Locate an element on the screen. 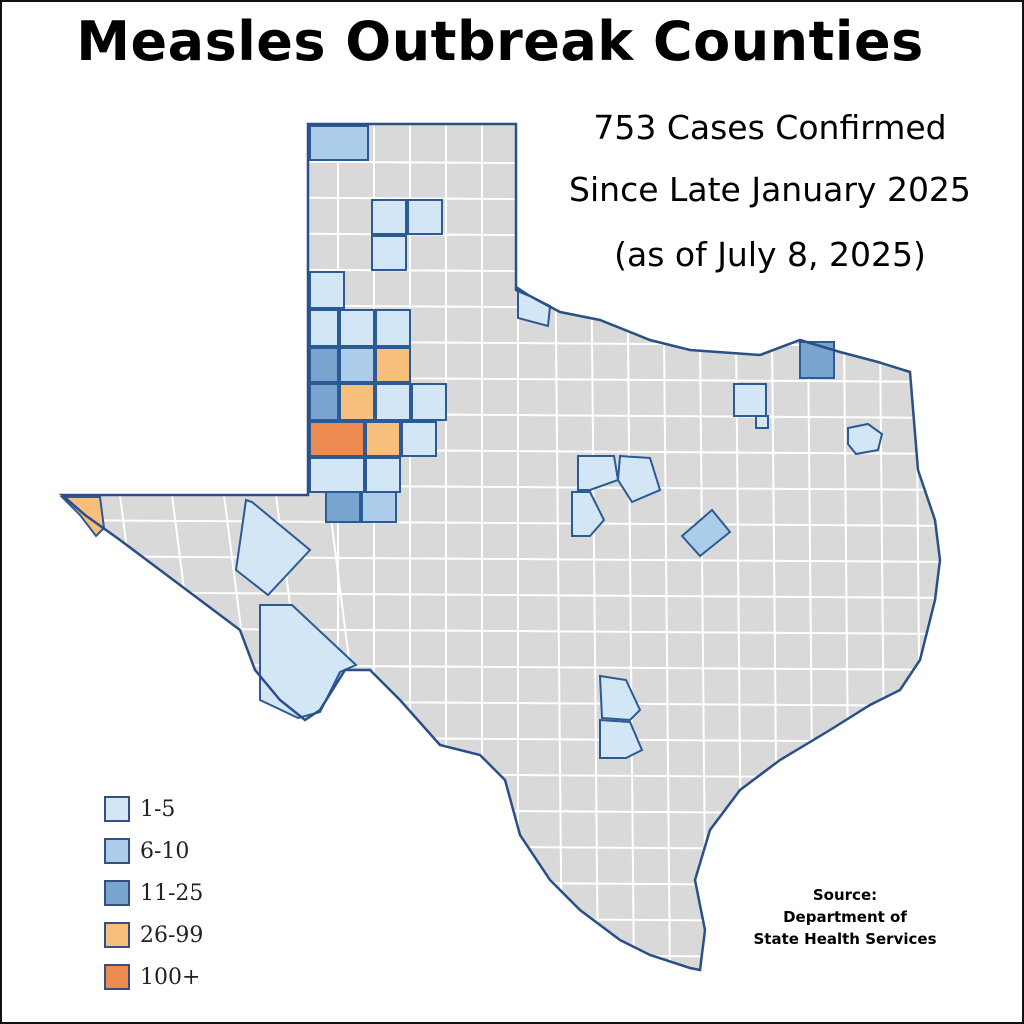 The height and width of the screenshot is (1024, 1024). county-martin is located at coordinates (383, 475).